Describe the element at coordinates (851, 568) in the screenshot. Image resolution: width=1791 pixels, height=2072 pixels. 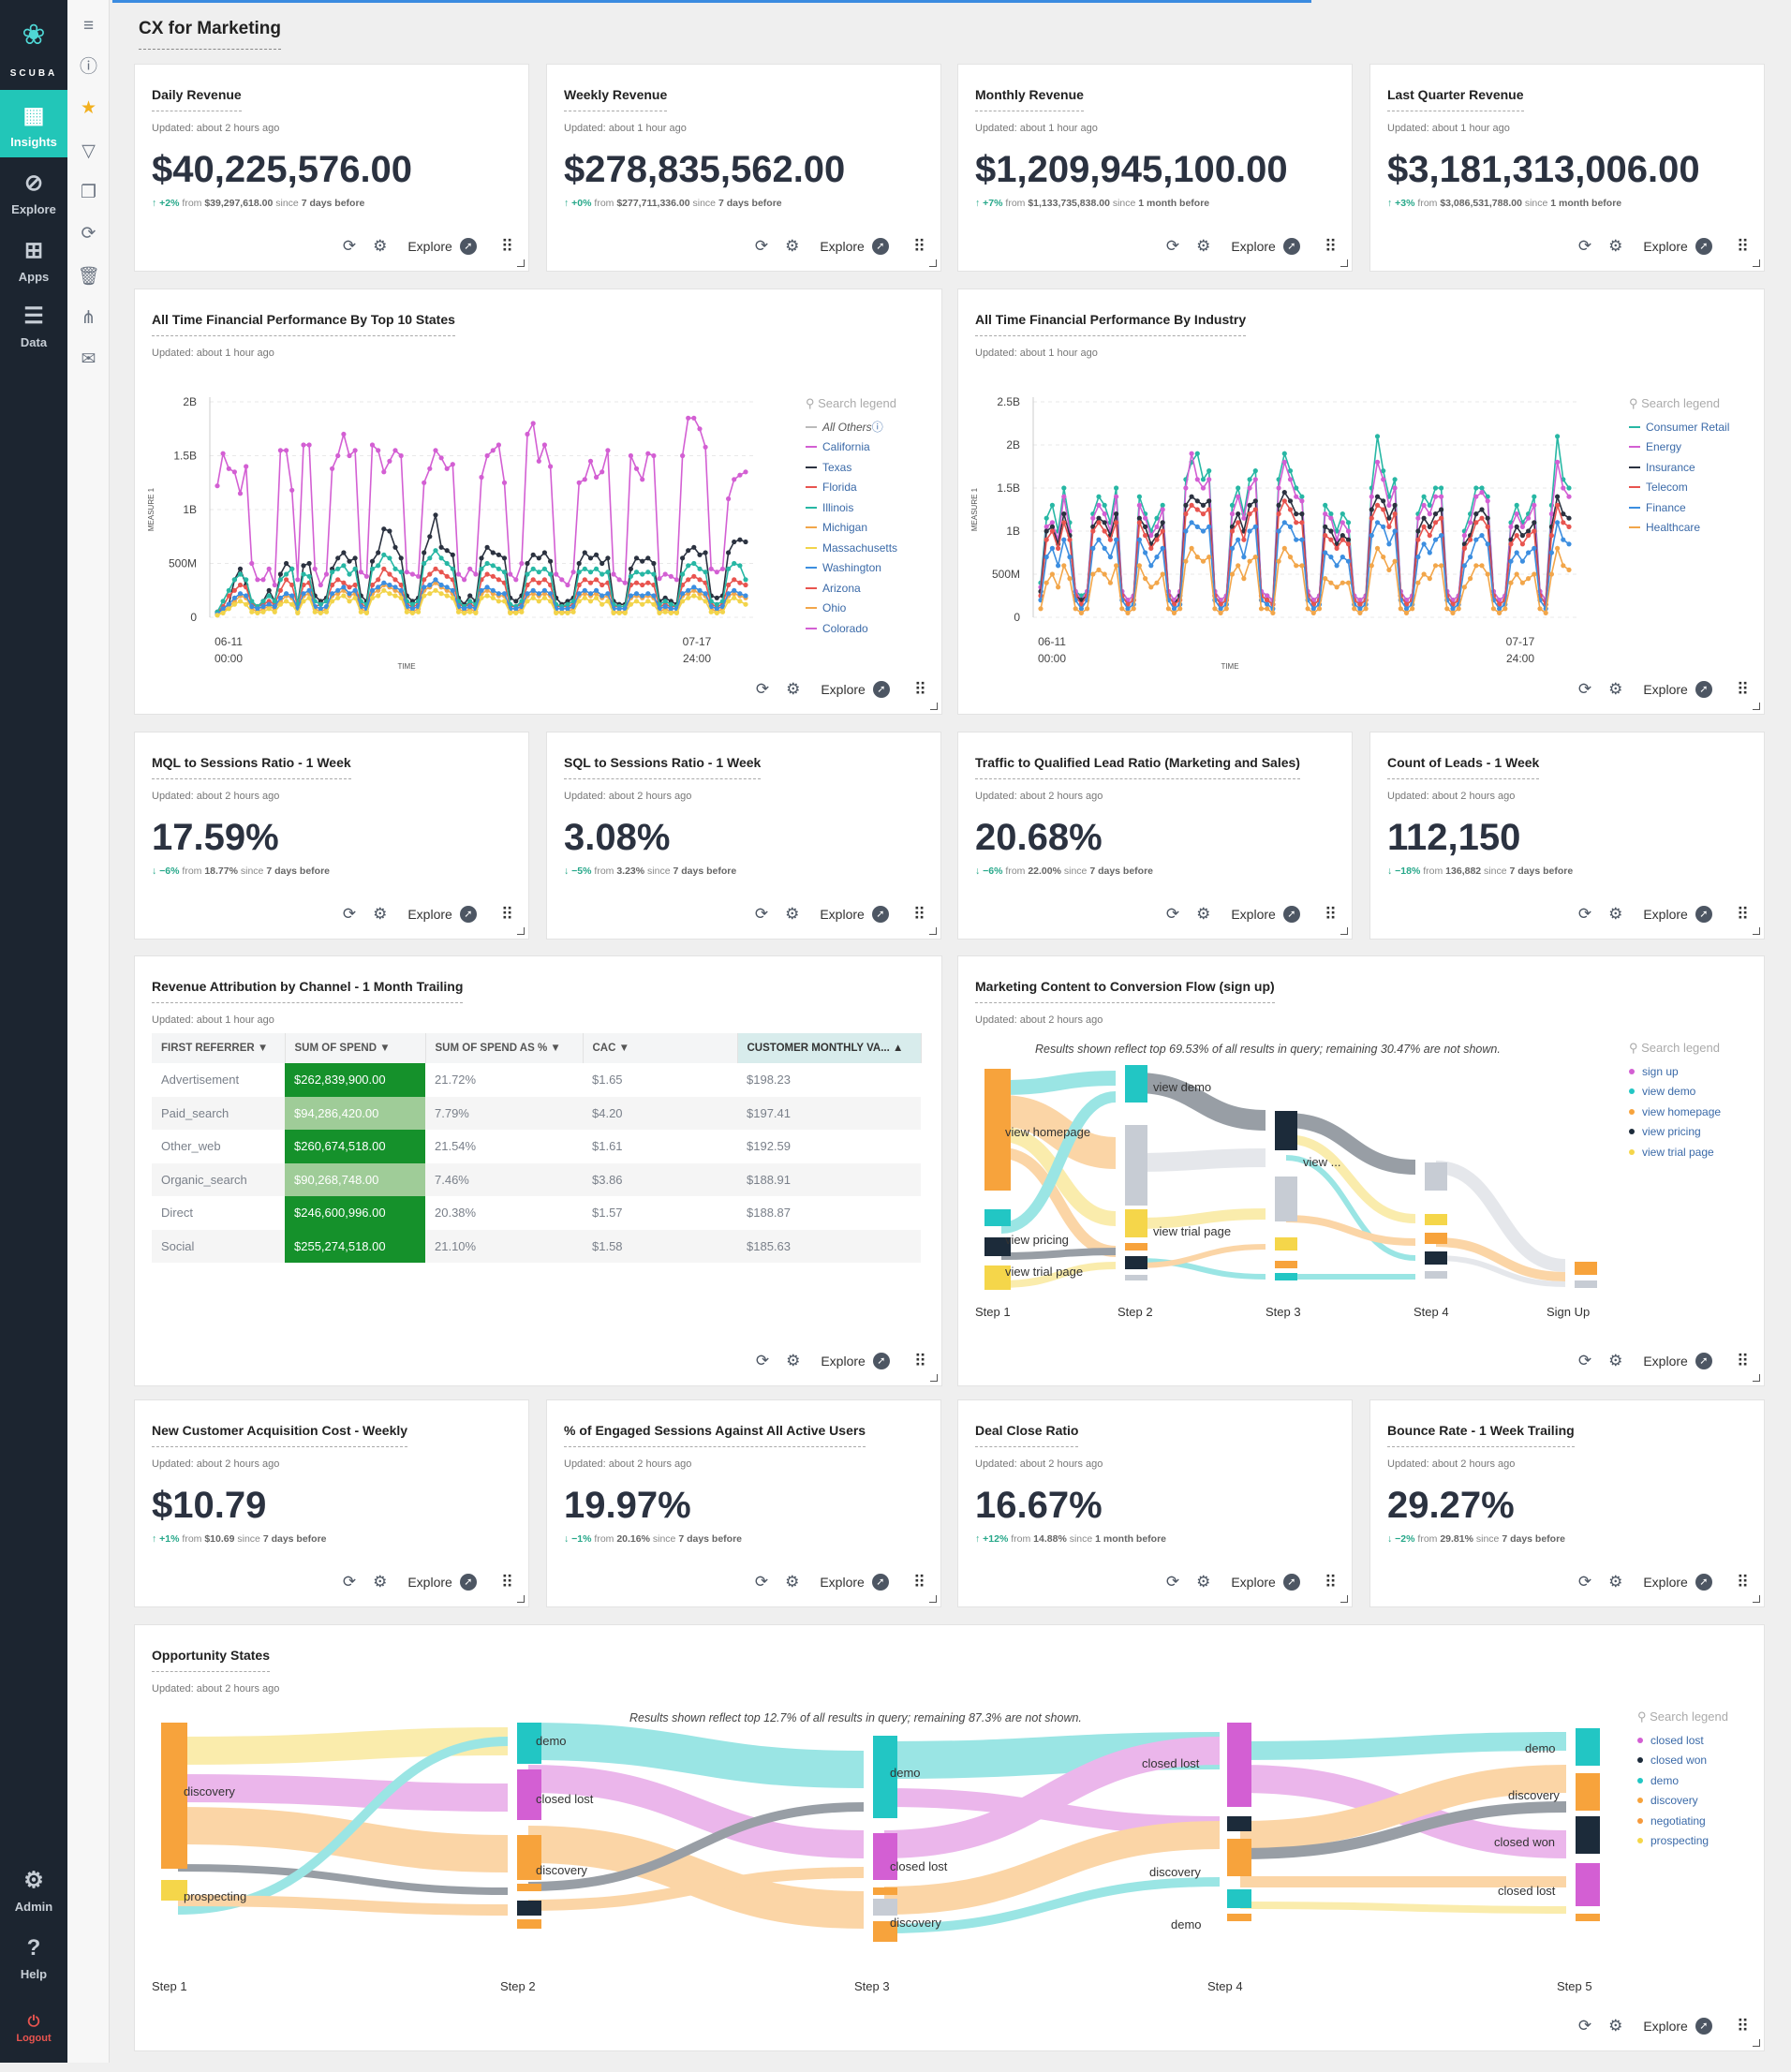
I see `legend-item: Washington` at that location.